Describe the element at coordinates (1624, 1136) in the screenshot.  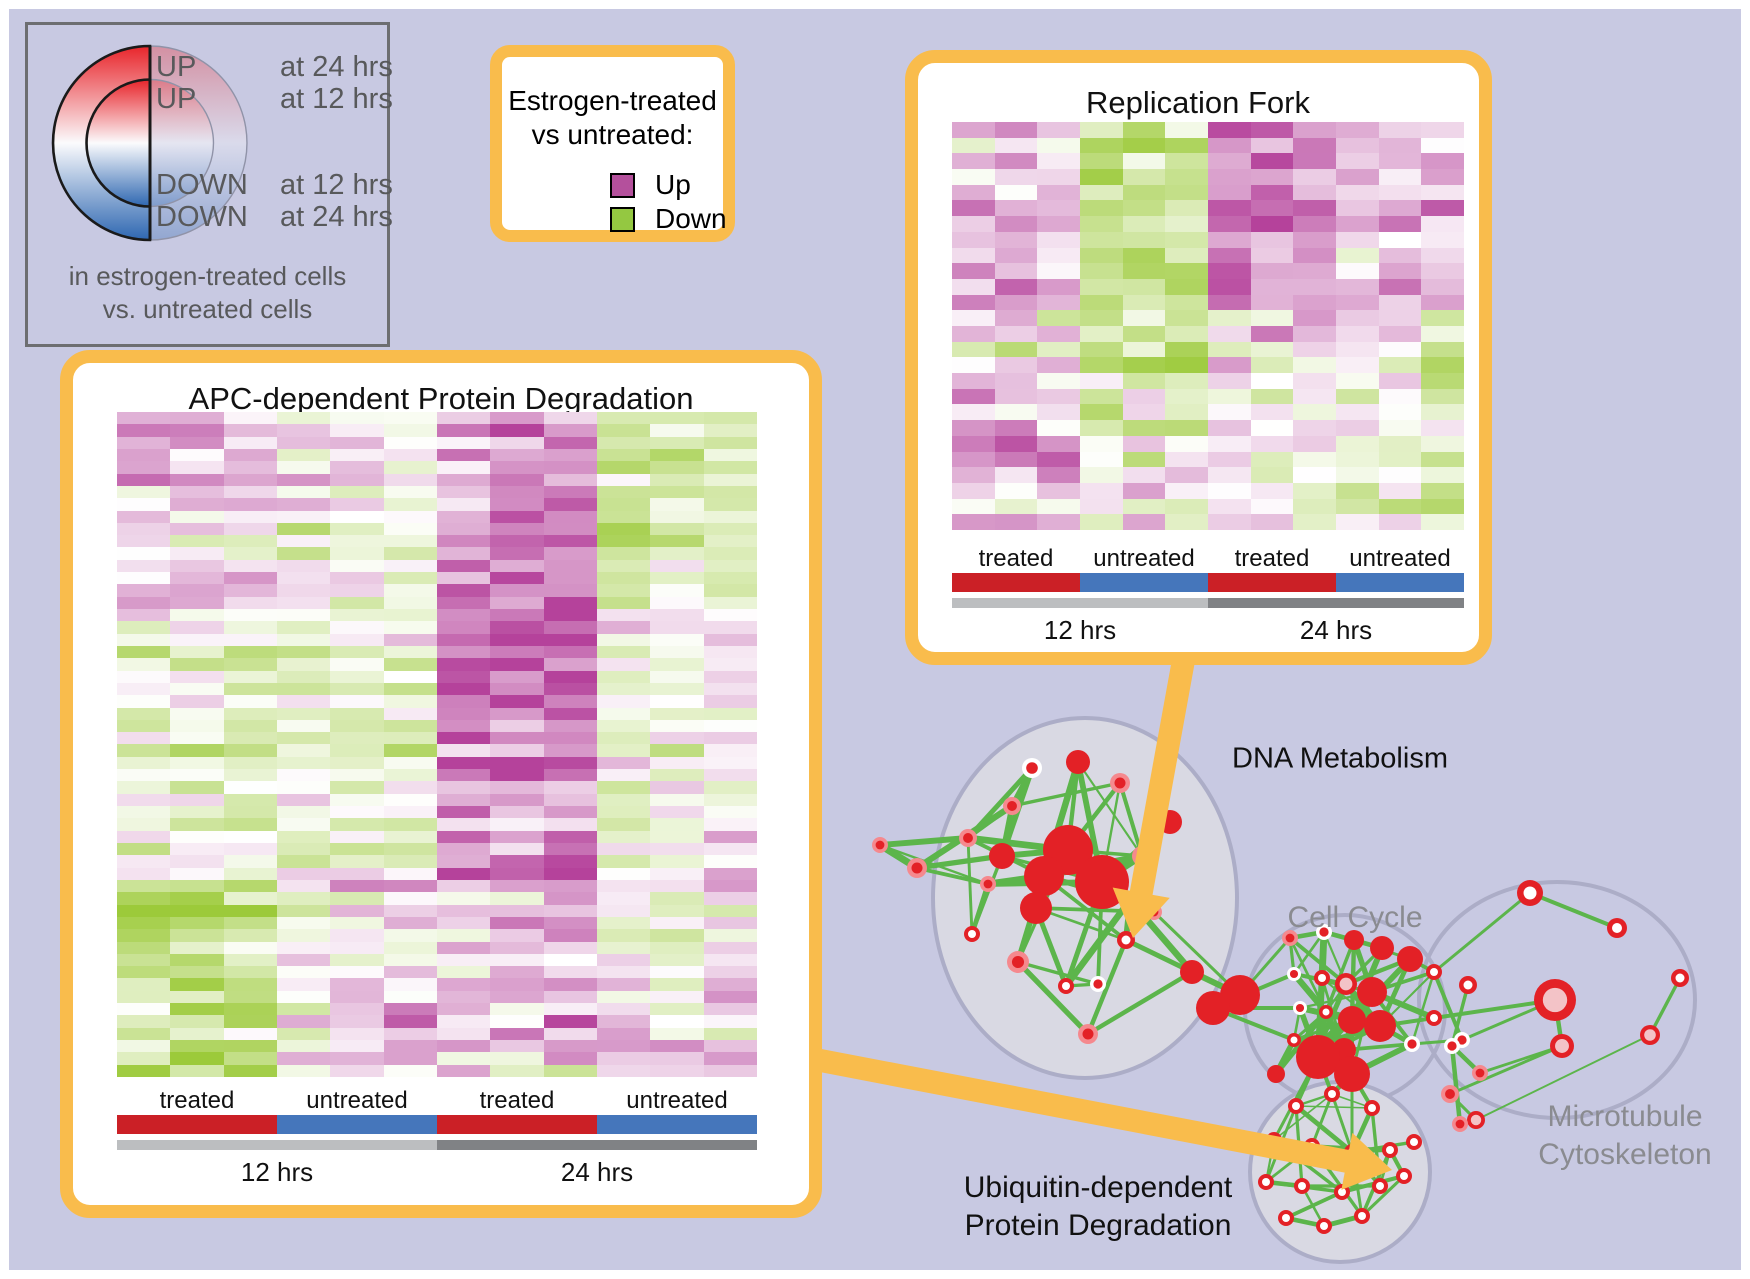
I see `cluster-label-microtubule-cytoskeleton: Microtubule Cytoskeleton` at that location.